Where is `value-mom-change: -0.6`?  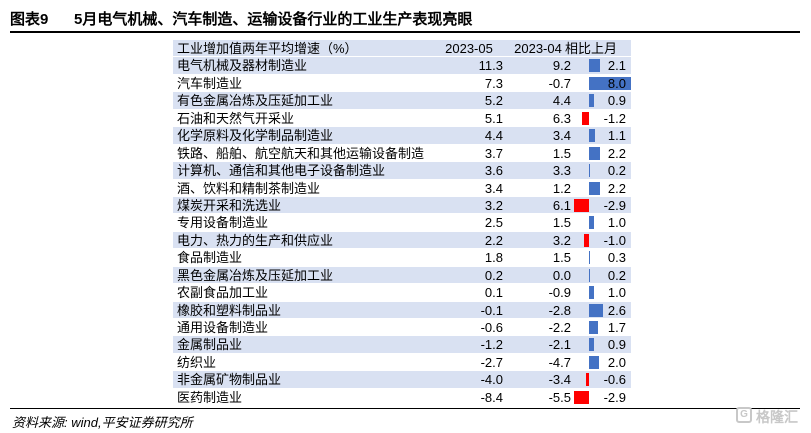 value-mom-change: -0.6 is located at coordinates (614, 380).